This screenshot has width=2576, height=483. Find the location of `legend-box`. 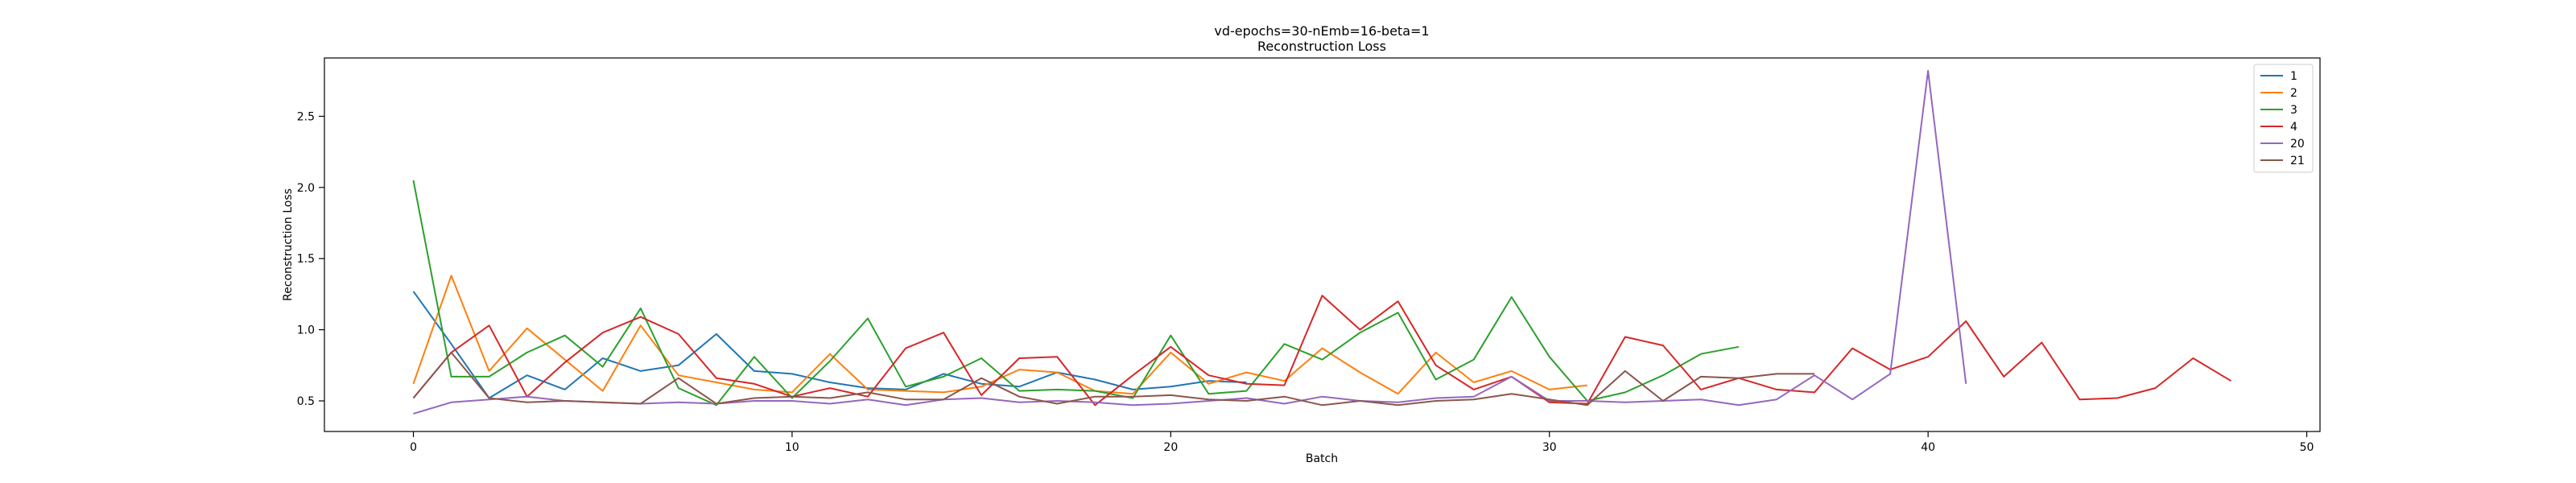

legend-box is located at coordinates (2283, 118).